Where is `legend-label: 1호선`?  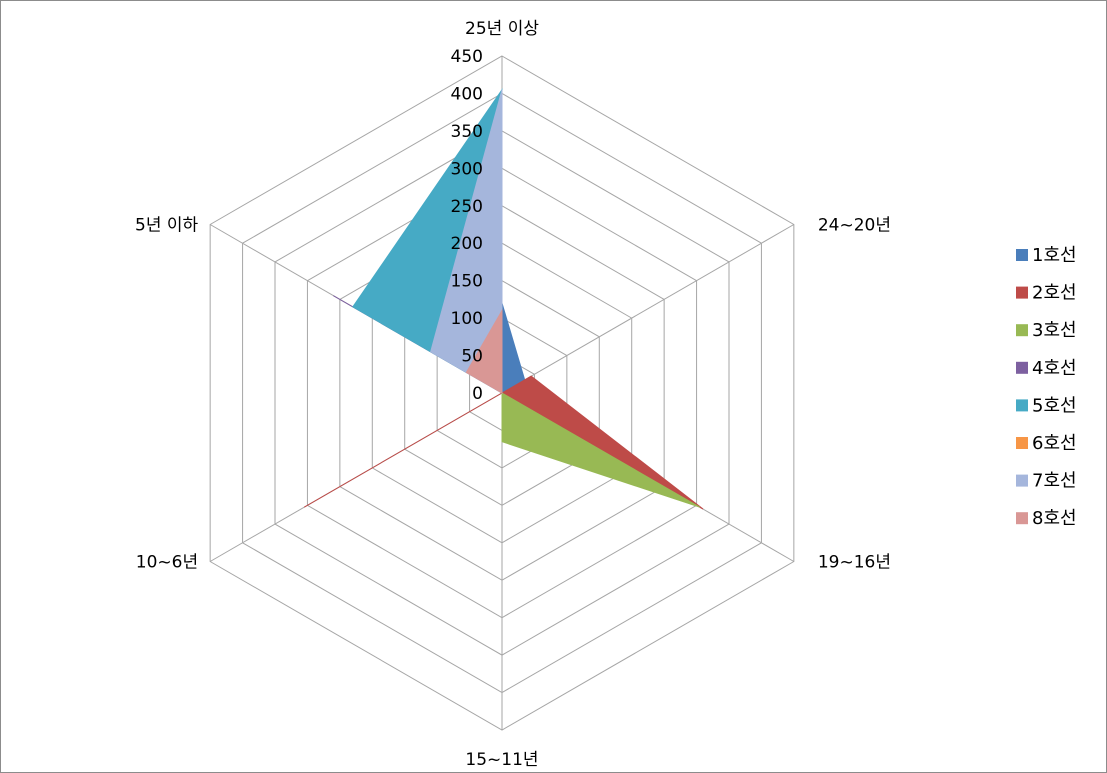 legend-label: 1호선 is located at coordinates (1054, 255).